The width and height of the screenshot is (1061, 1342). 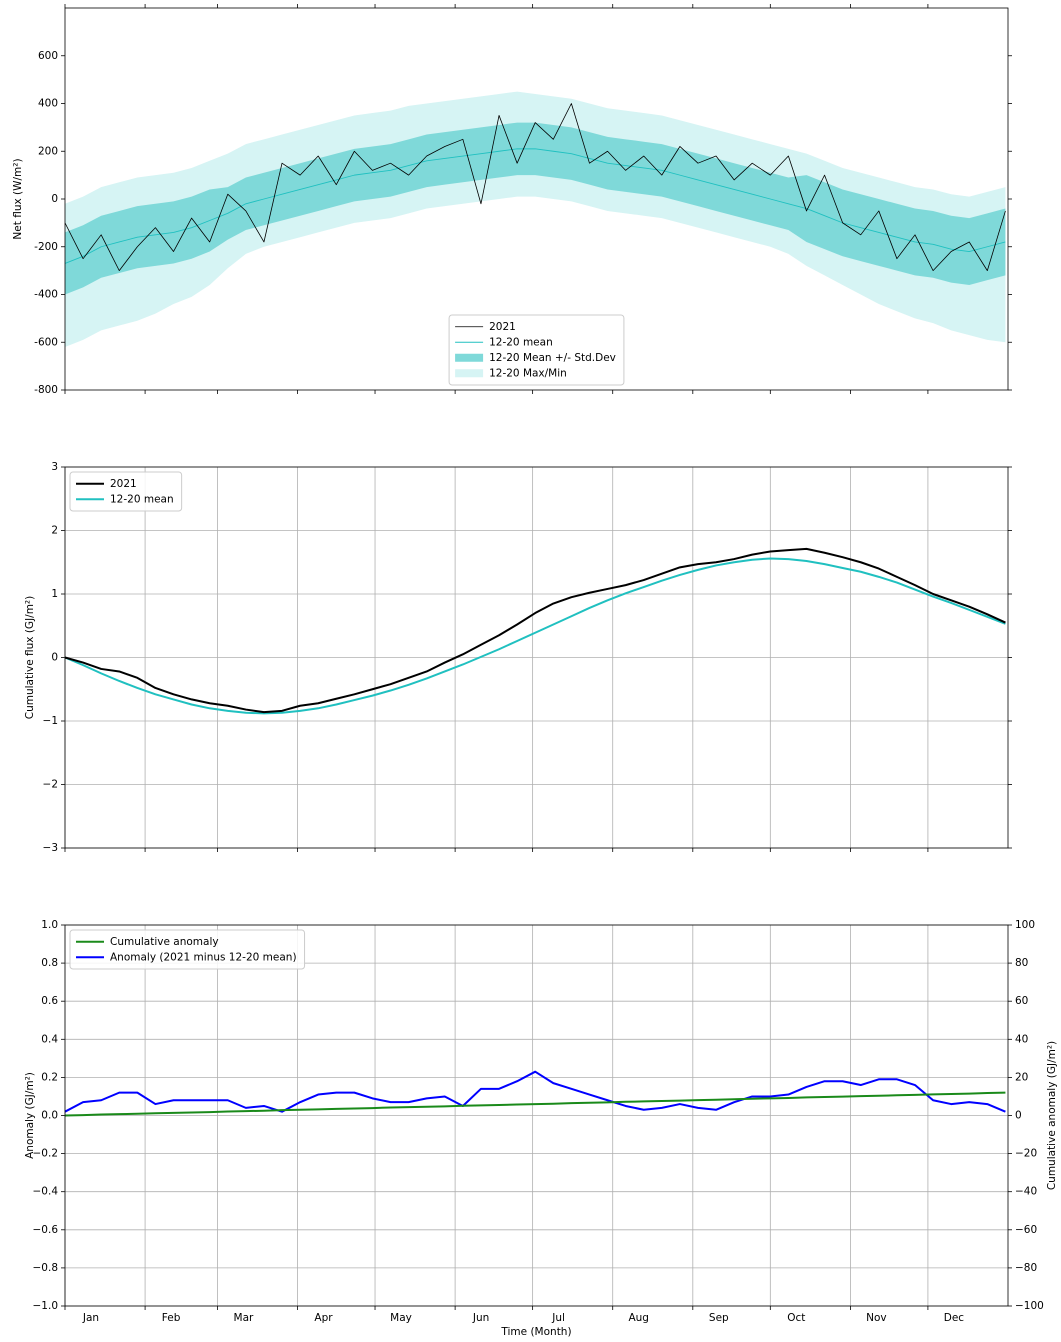 I want to click on y-tick-label: 600, so click(x=48, y=56).